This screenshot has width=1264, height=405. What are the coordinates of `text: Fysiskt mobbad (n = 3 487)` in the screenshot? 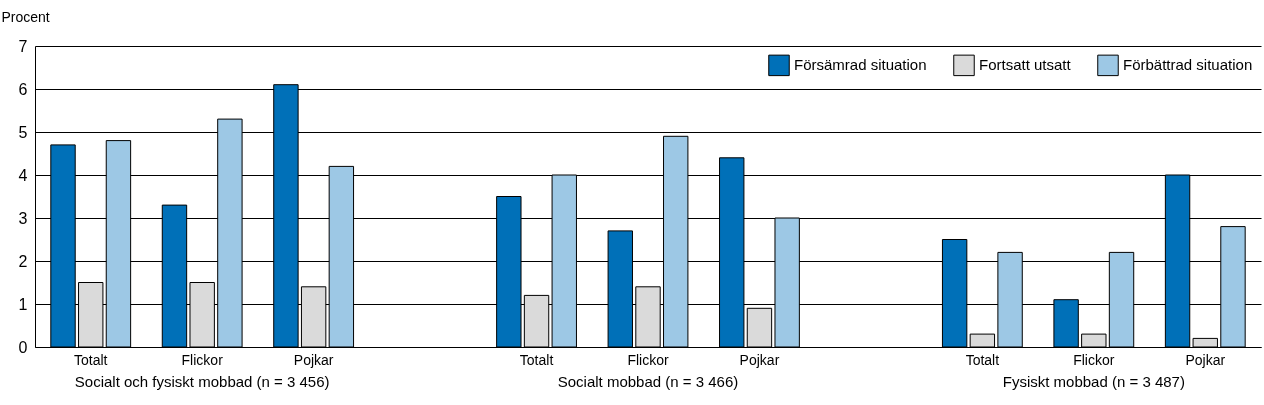 It's located at (1093, 381).